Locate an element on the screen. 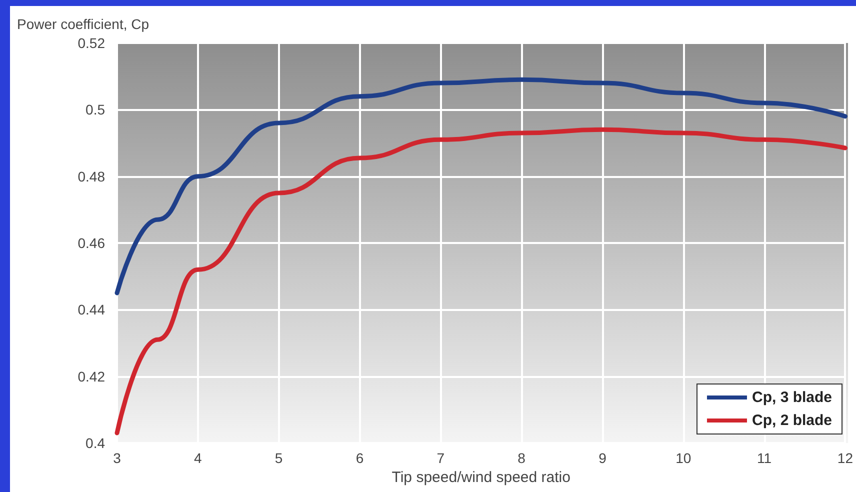  x-tick-label: 5 is located at coordinates (278, 458).